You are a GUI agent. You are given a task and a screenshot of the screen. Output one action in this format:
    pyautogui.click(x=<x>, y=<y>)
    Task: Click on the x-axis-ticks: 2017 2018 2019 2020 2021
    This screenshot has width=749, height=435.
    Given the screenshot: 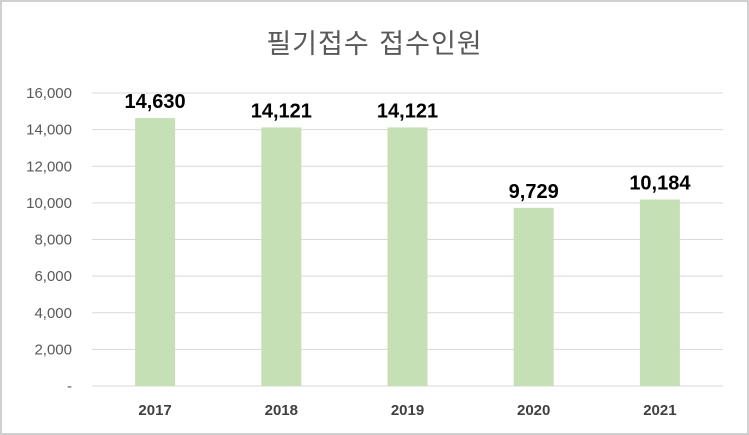 What is the action you would take?
    pyautogui.click(x=407, y=410)
    